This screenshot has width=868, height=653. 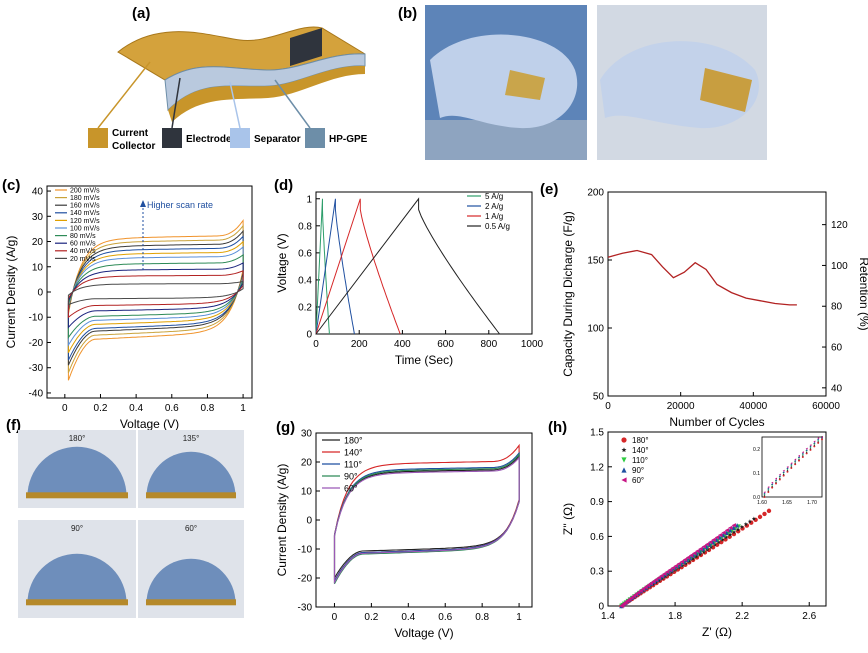 I want to click on x-tick-label: 0.6, so click(x=172, y=408).